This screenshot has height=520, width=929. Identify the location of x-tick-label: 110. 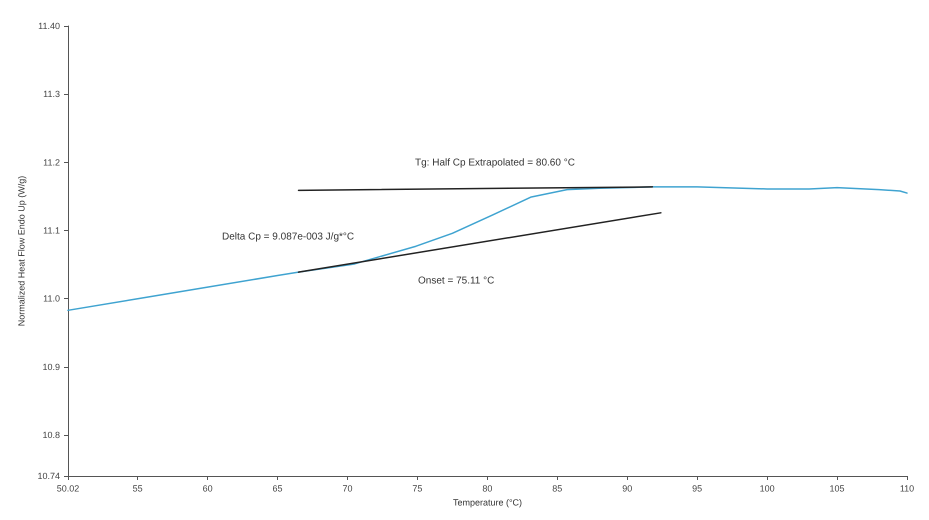
(907, 489).